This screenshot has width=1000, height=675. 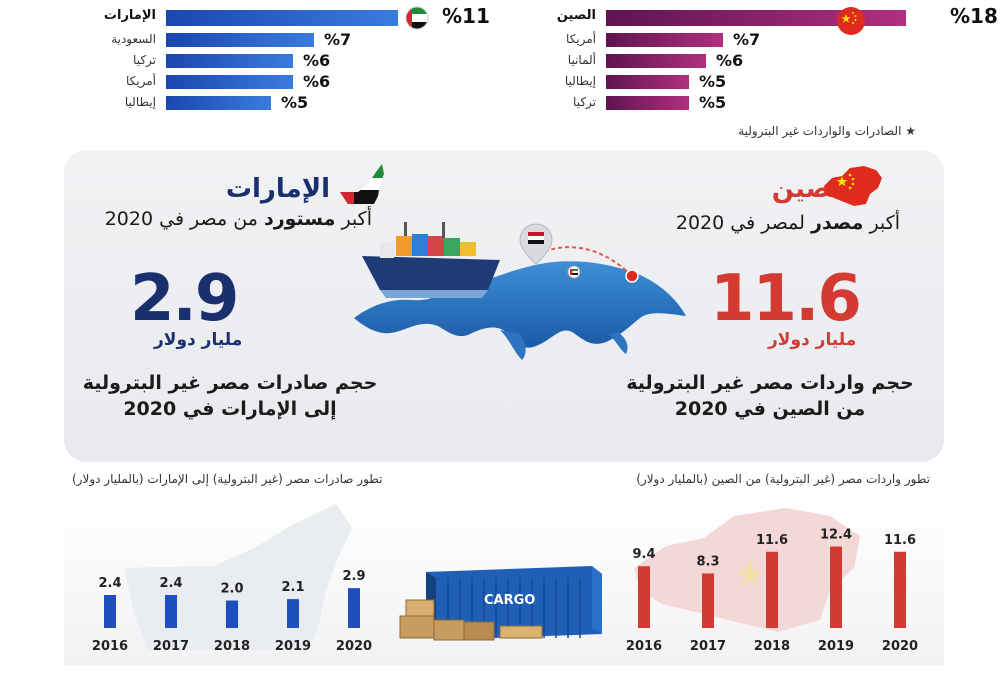 What do you see at coordinates (707, 561) in the screenshot?
I see `chart-value-label: 8.3` at bounding box center [707, 561].